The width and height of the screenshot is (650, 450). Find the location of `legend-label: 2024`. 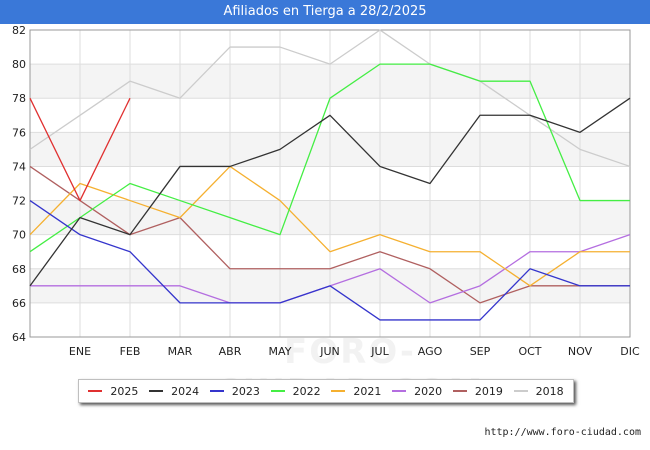

legend-label: 2024 is located at coordinates (185, 391).